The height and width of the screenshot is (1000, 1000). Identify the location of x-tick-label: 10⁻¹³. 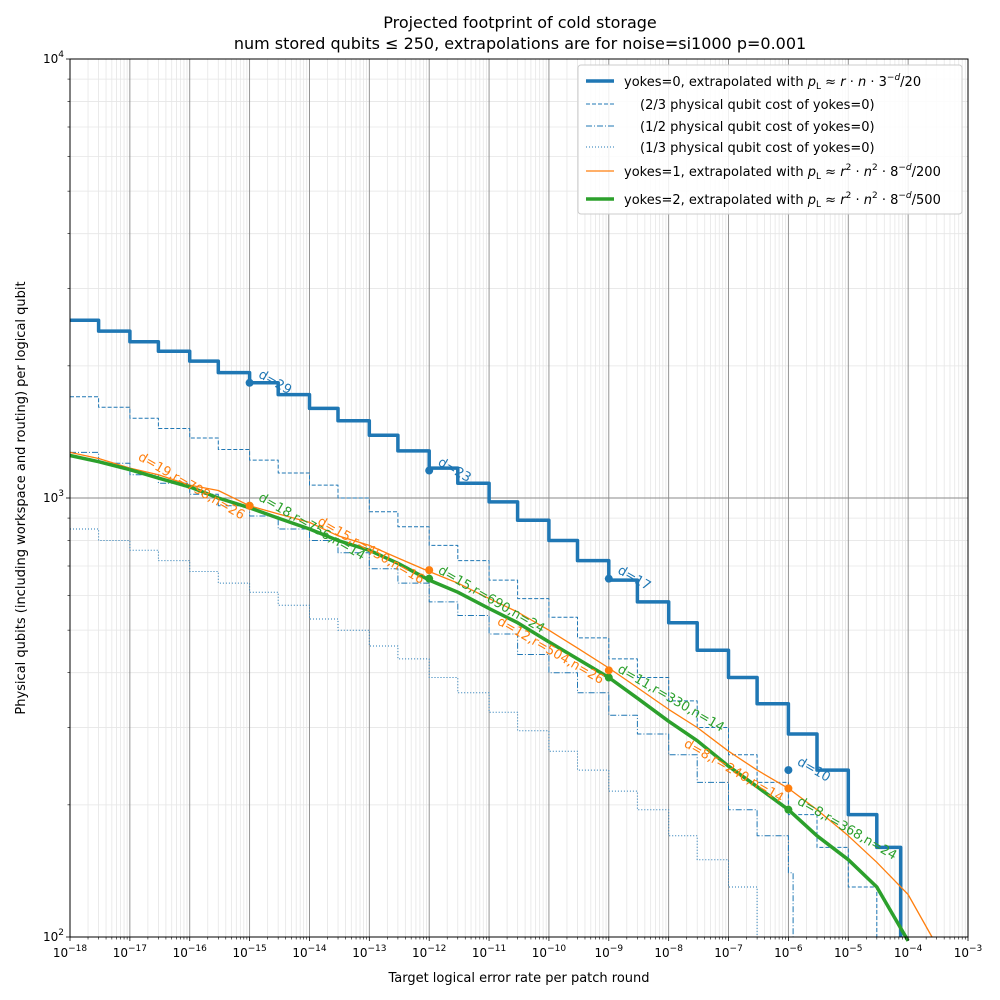
(369, 952).